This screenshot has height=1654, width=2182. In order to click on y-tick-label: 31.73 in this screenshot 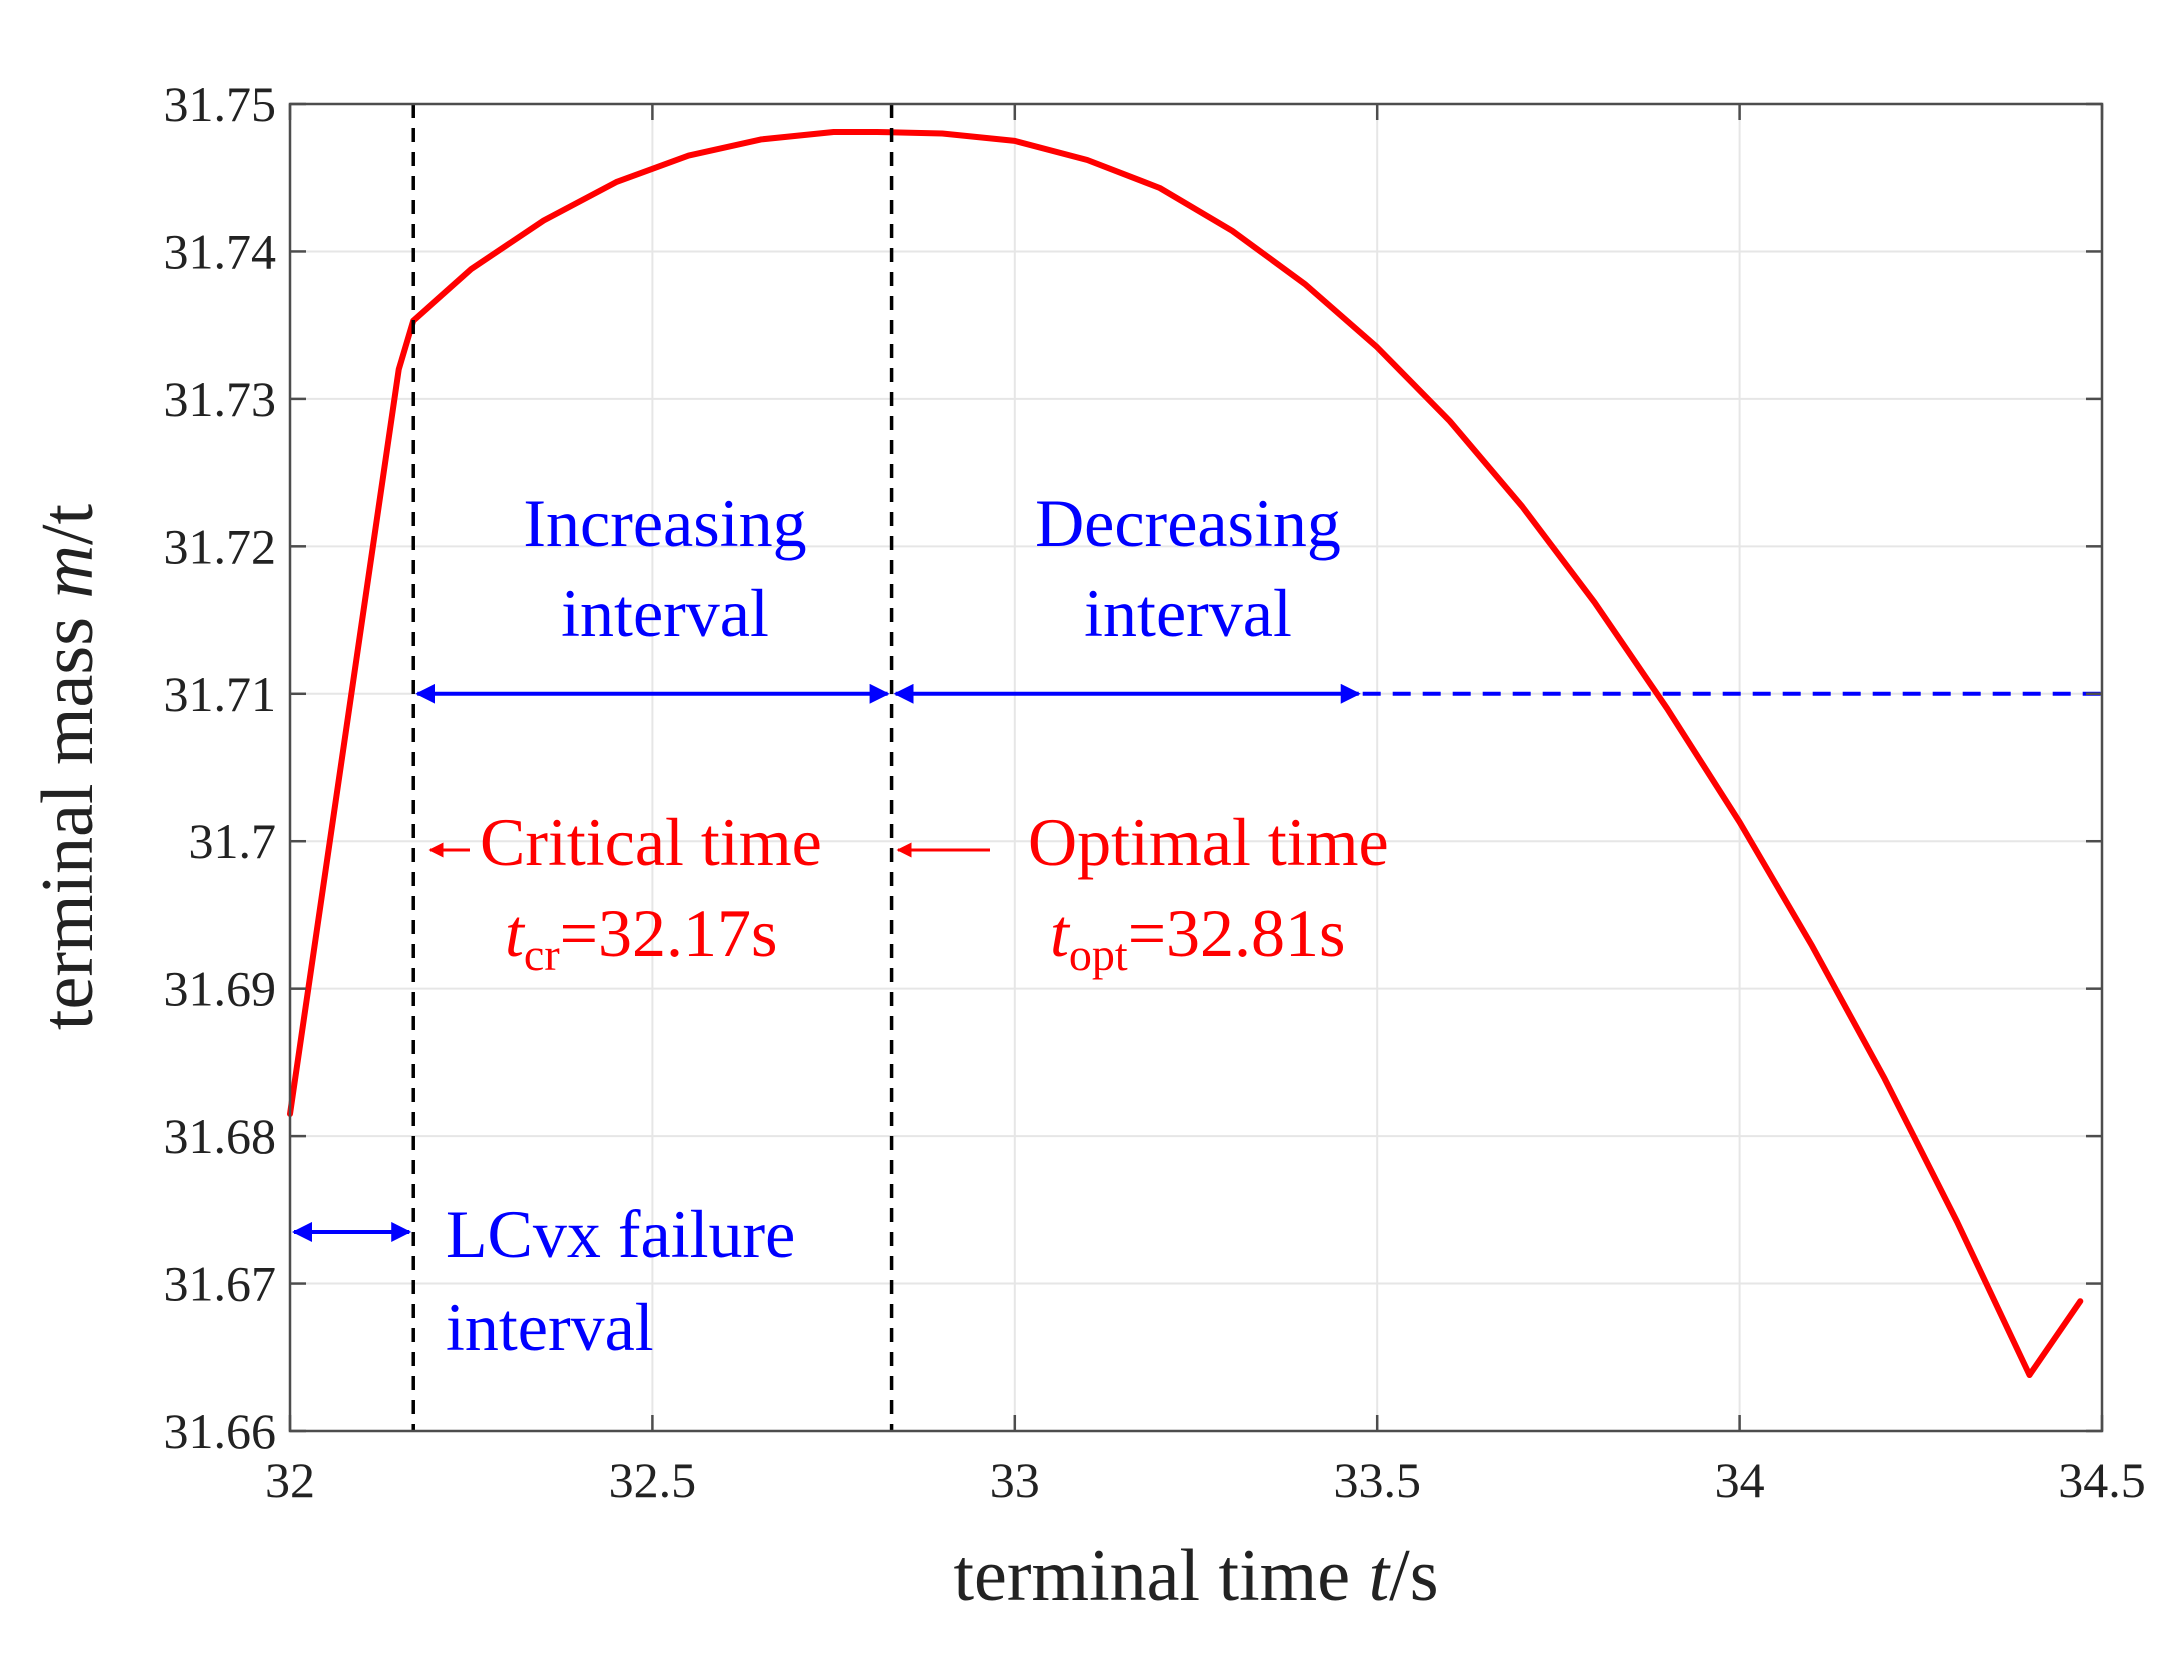, I will do `click(220, 399)`.